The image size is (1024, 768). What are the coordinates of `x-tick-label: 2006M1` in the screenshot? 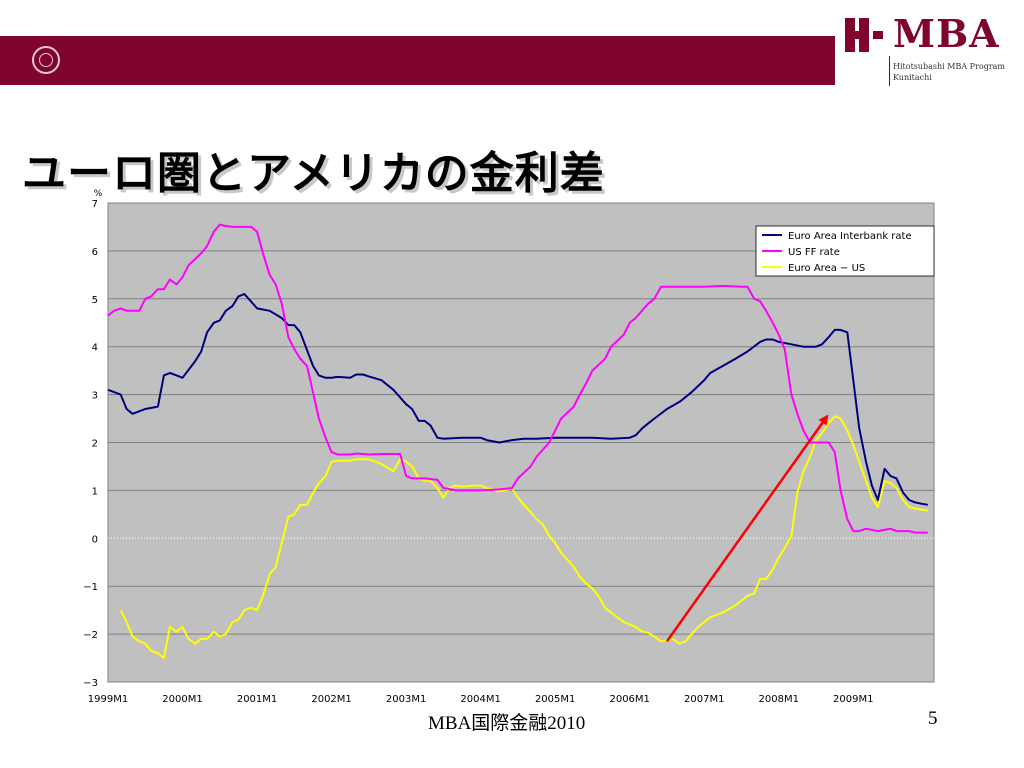 It's located at (629, 699).